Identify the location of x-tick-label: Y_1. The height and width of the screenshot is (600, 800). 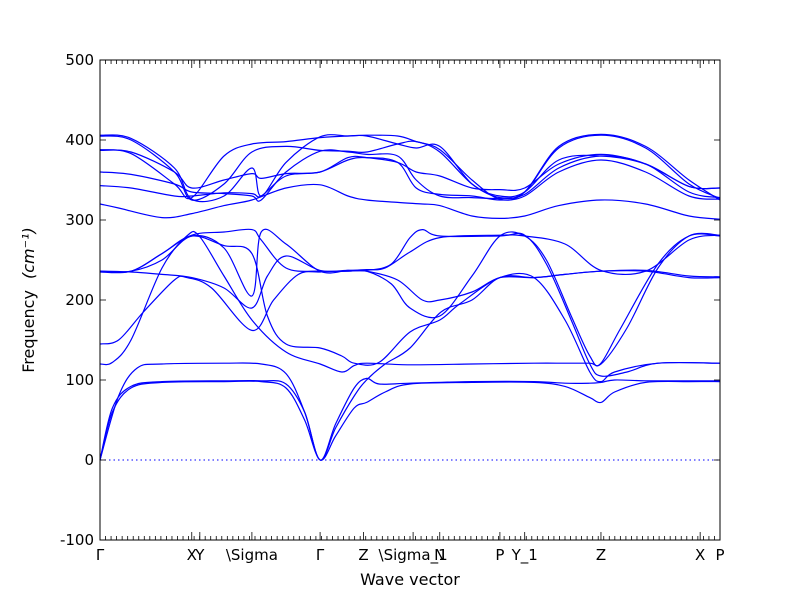
(524, 555).